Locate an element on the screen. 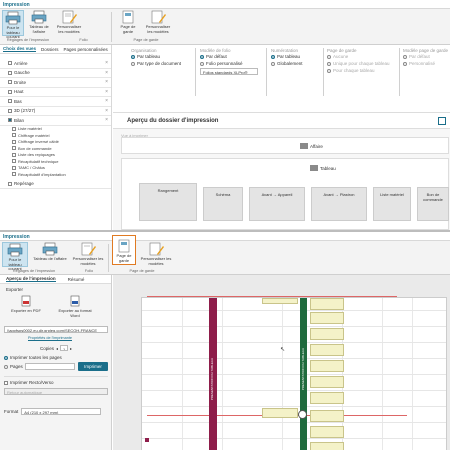 This screenshot has width=450, height=450. radio-globalement: Globalement is located at coordinates (296, 63).